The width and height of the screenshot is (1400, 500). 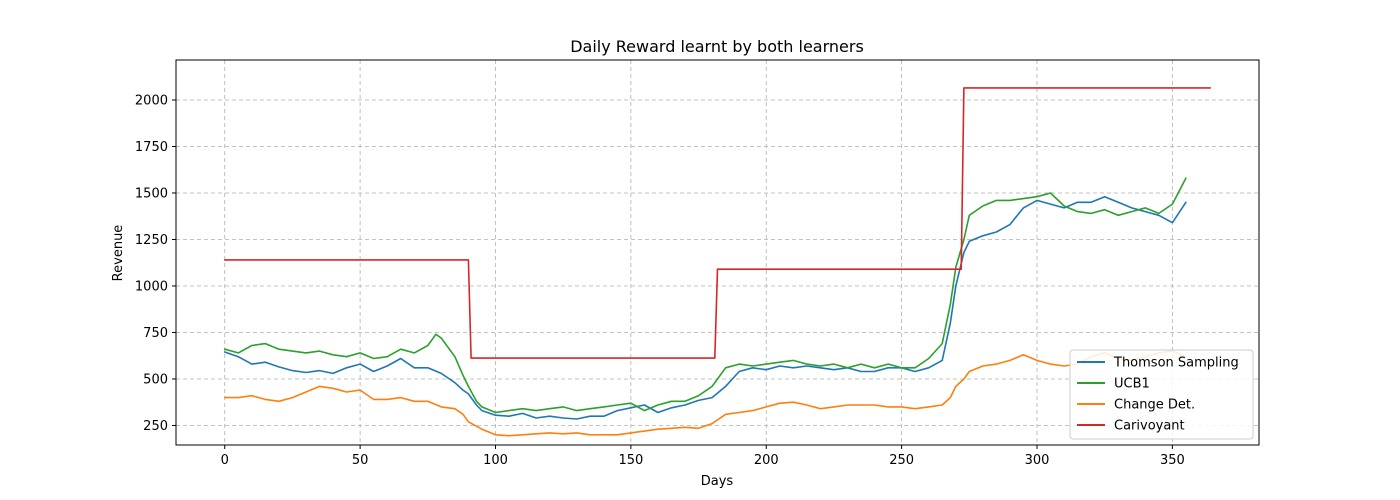 I want to click on legend-label-2: Change Det., so click(x=1154, y=405).